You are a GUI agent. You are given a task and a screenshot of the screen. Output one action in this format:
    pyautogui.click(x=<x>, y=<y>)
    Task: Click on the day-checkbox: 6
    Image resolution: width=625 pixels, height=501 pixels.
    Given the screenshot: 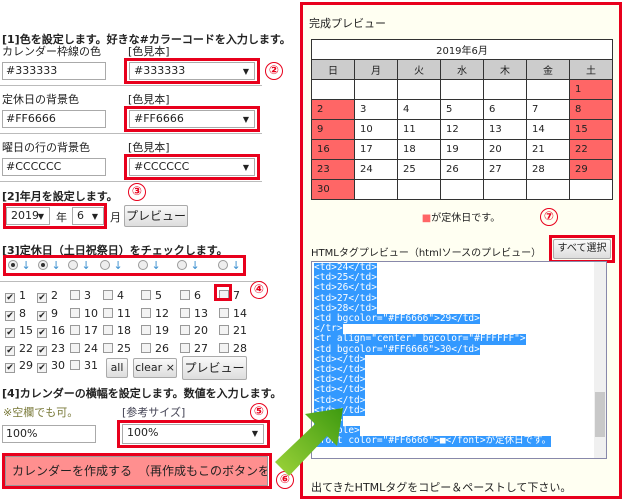 What is the action you would take?
    pyautogui.click(x=190, y=295)
    